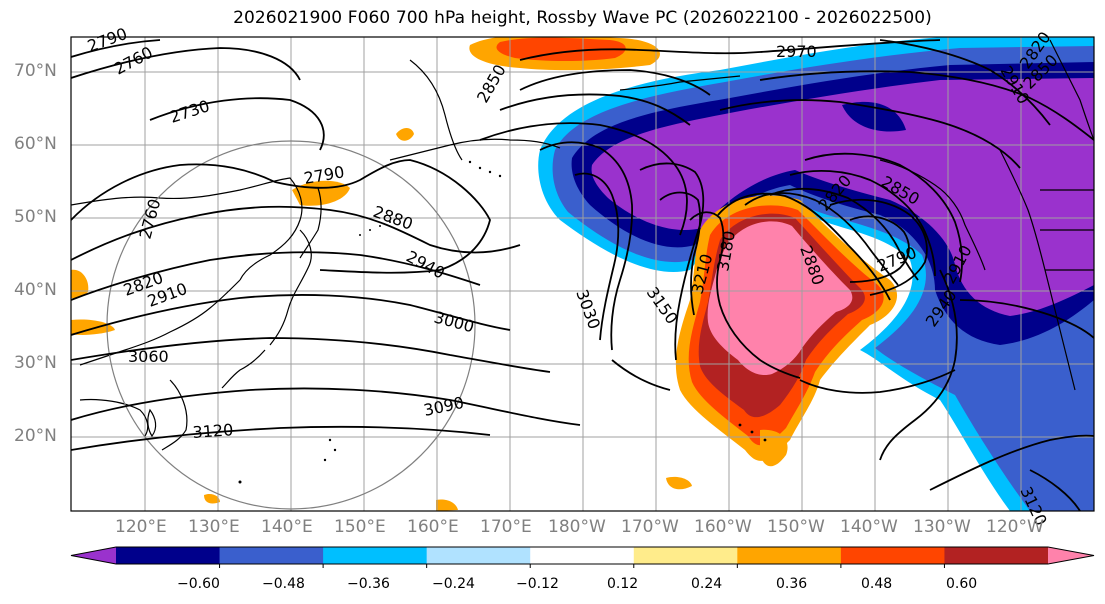  I want to click on lon-label: 150°E, so click(360, 527).